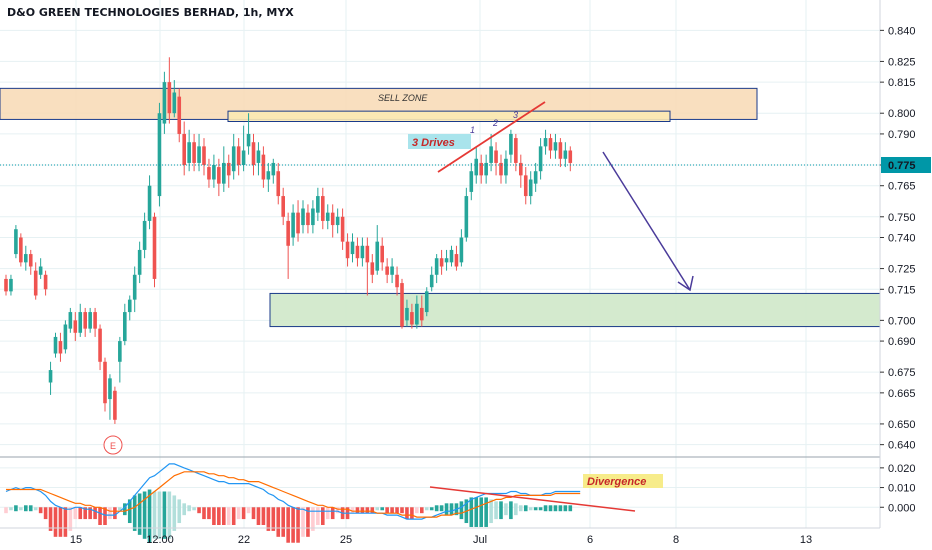 This screenshot has height=550, width=932. I want to click on price-tick-label: 0.740, so click(902, 239).